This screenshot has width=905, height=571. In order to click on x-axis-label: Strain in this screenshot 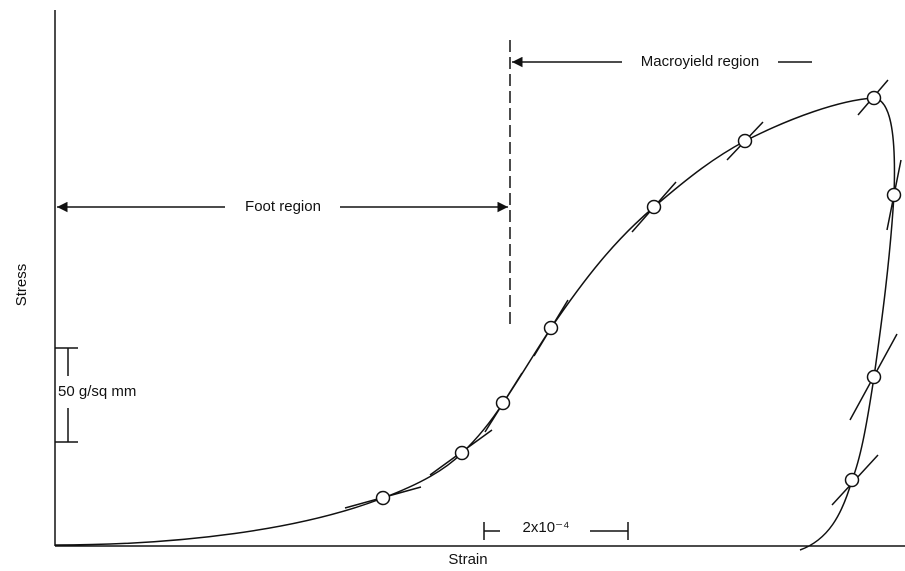, I will do `click(467, 559)`.